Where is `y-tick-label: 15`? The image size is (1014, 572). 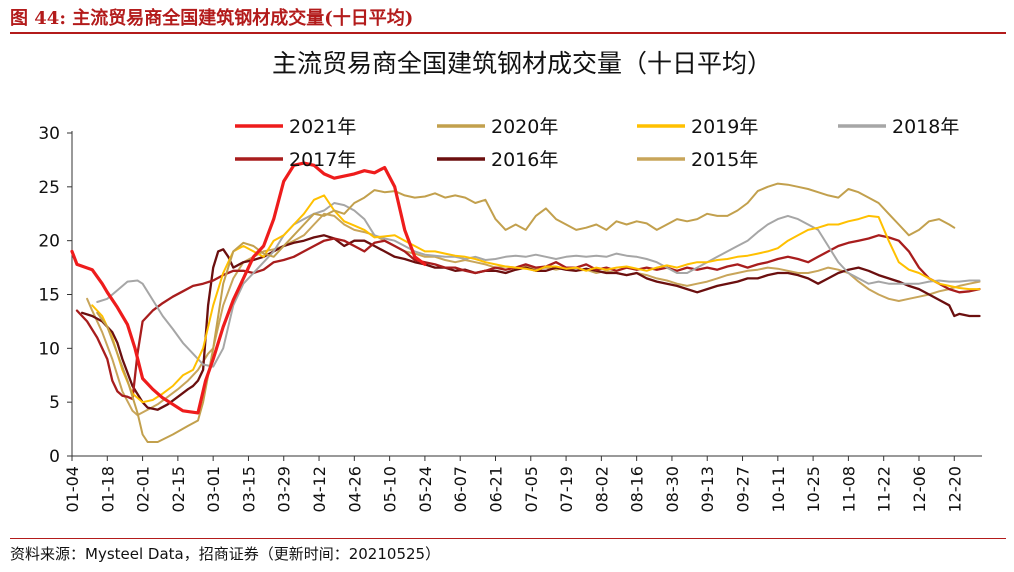
y-tick-label: 15 is located at coordinates (49, 296).